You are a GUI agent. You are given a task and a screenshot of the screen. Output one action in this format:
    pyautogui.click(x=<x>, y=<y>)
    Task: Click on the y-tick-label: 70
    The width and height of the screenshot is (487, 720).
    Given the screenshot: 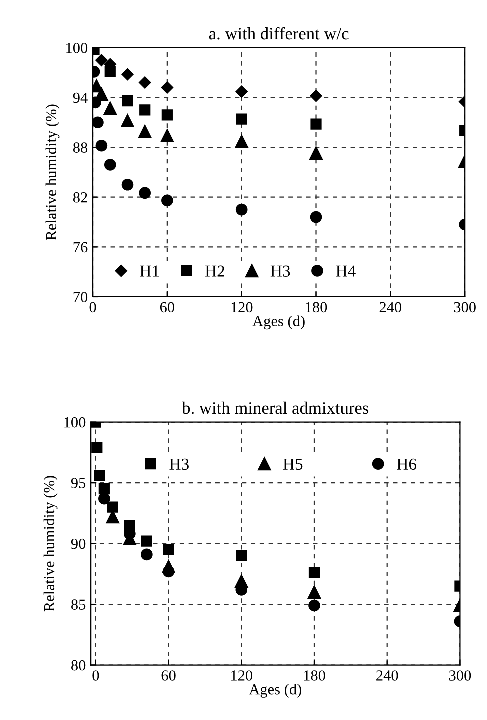 What is the action you would take?
    pyautogui.click(x=81, y=297)
    